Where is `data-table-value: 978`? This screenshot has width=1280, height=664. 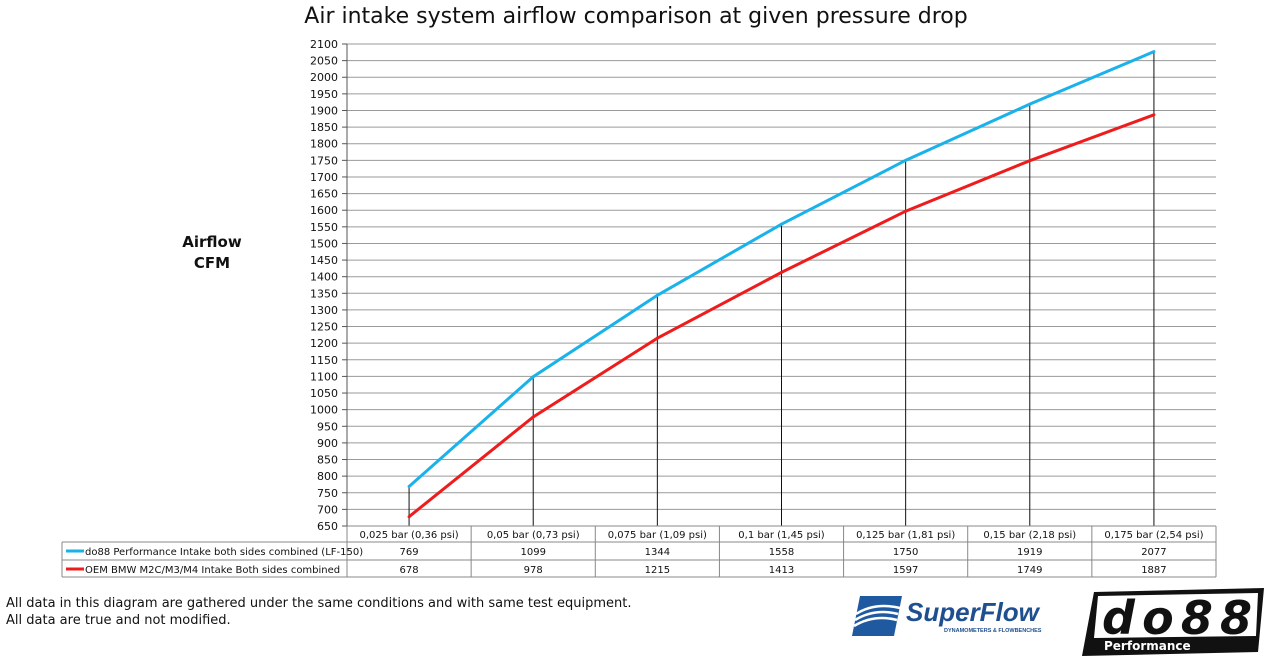
data-table-value: 978 is located at coordinates (533, 570).